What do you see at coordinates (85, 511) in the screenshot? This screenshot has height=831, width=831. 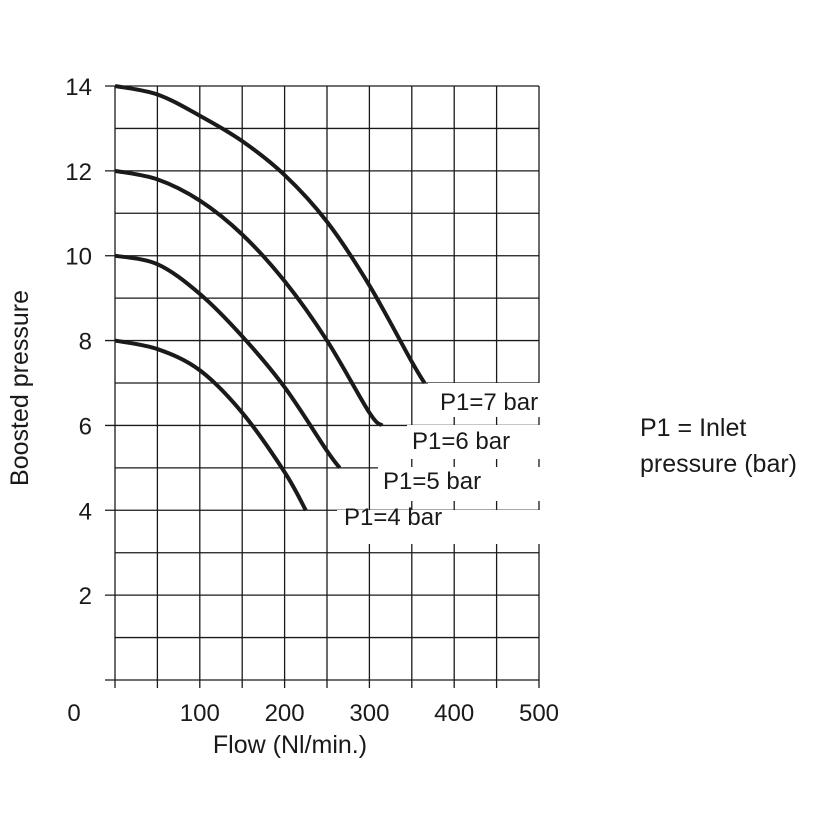 I see `y-tick-label: 4` at bounding box center [85, 511].